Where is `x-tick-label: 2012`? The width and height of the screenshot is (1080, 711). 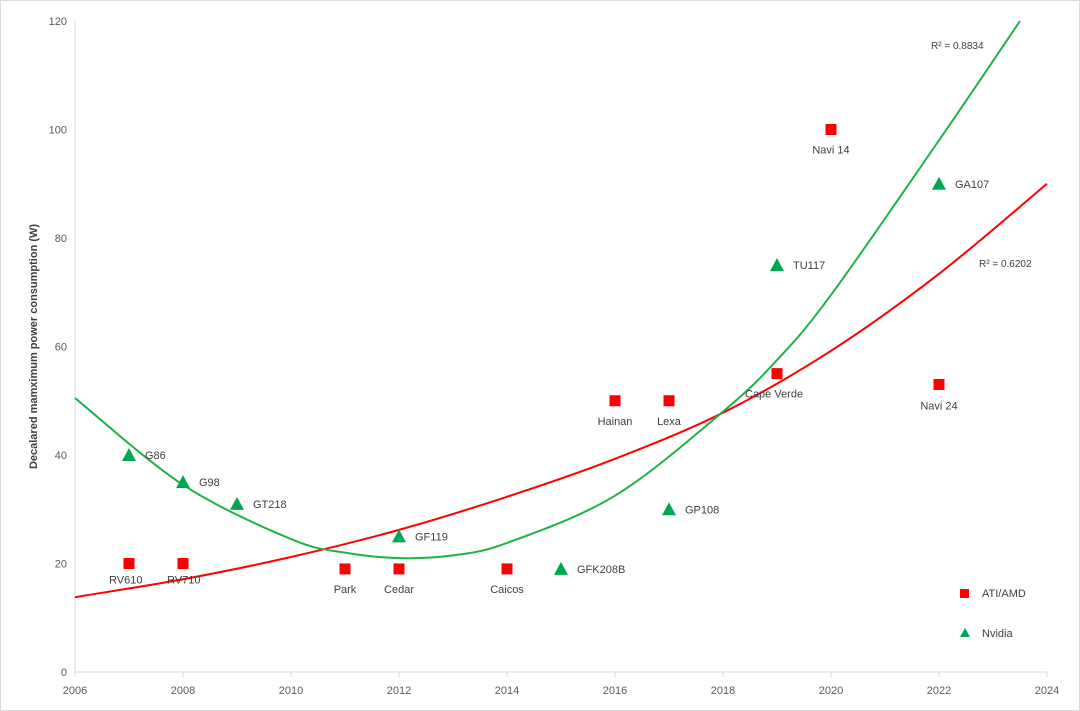 x-tick-label: 2012 is located at coordinates (399, 691).